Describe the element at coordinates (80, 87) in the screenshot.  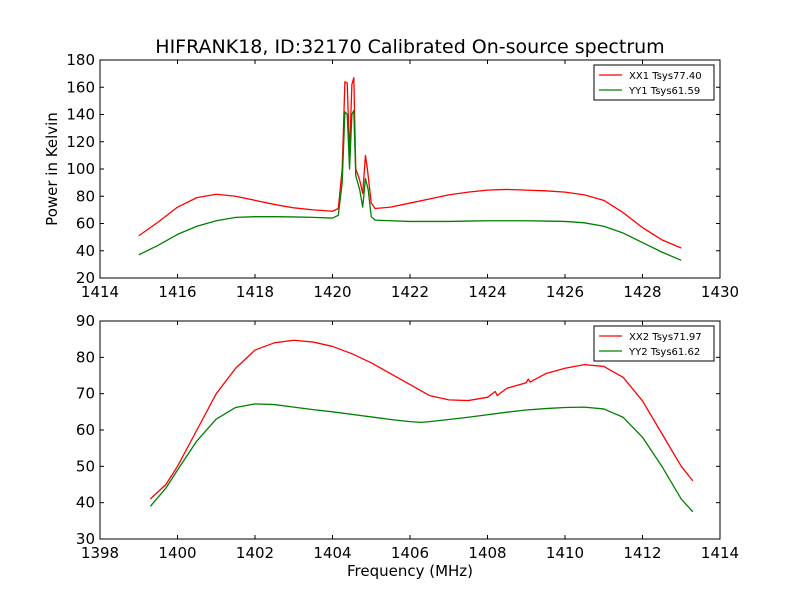
I see `y-tick-label: 160` at that location.